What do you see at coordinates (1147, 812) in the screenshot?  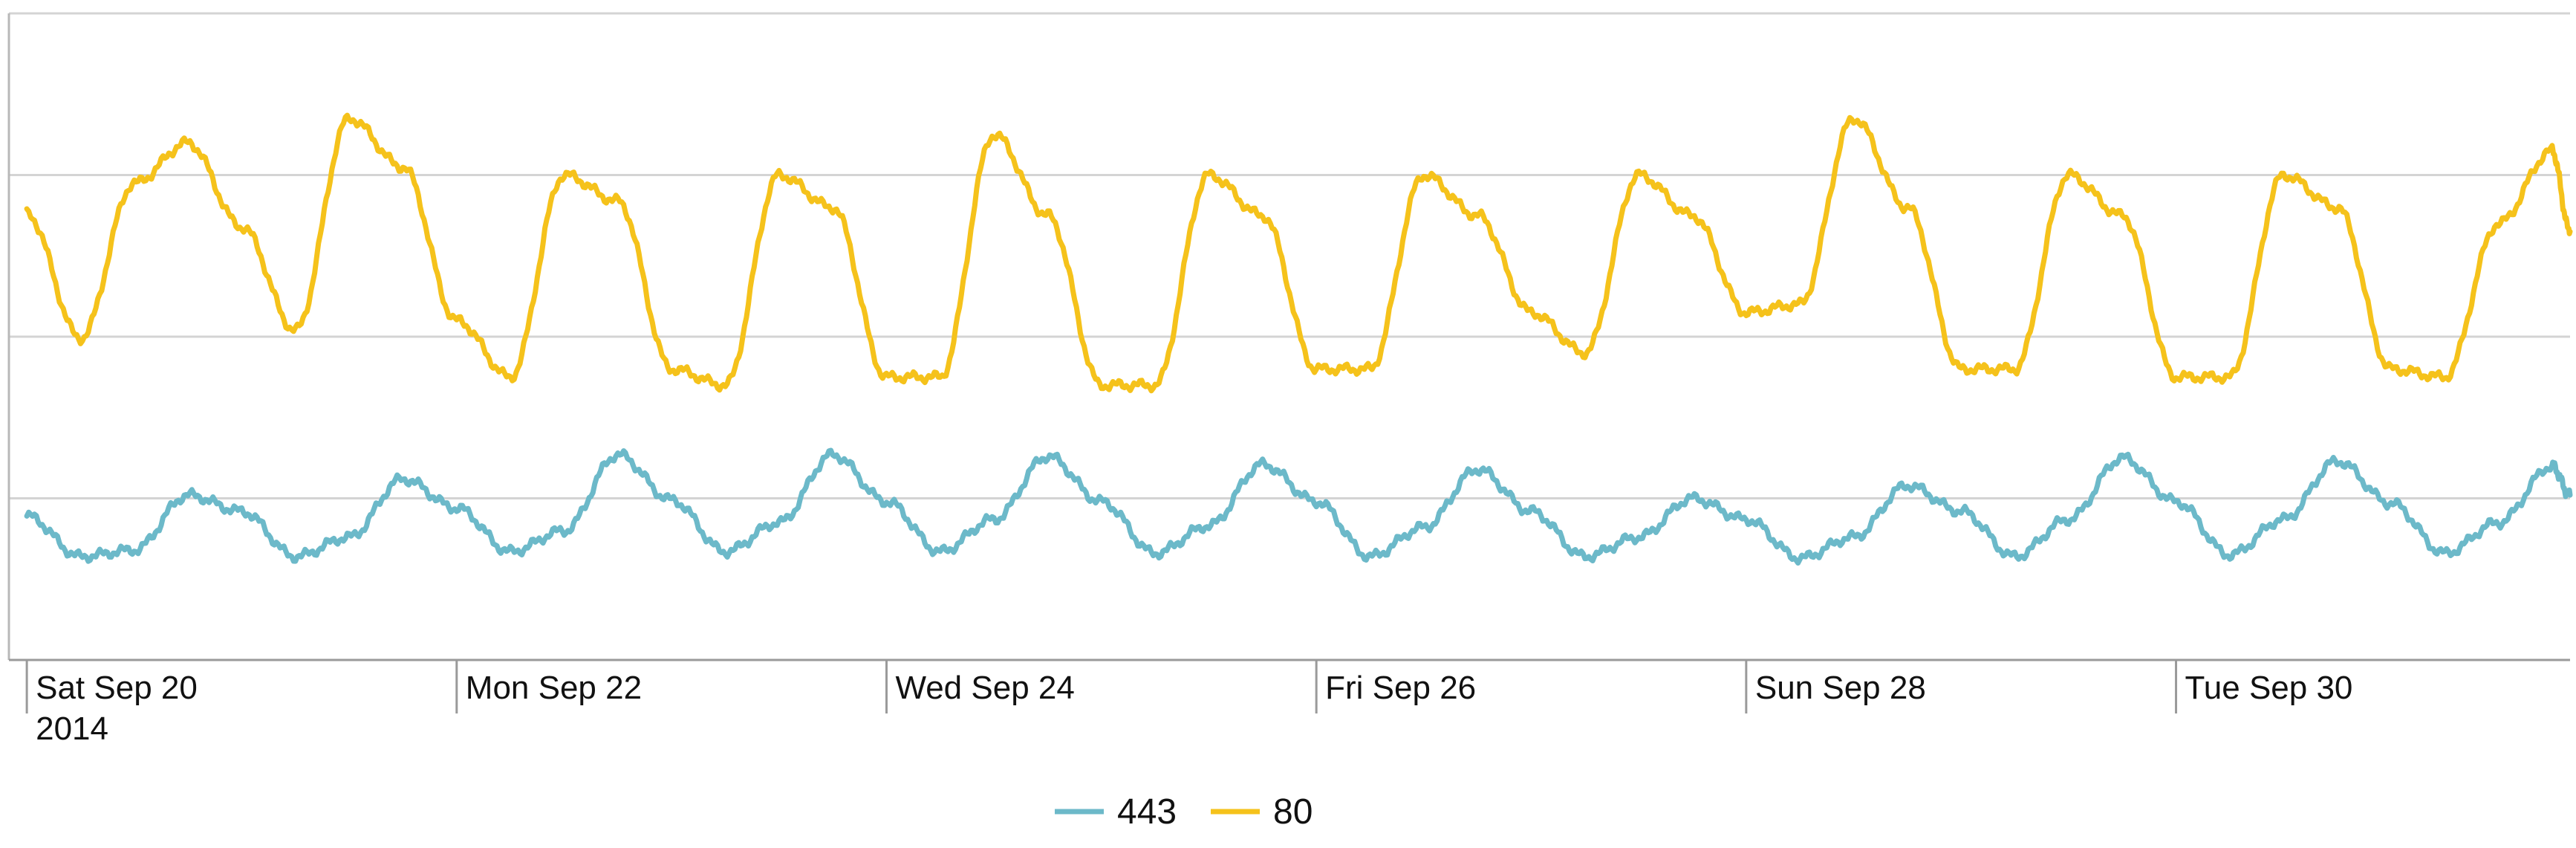 I see `legend-label-443: 443` at bounding box center [1147, 812].